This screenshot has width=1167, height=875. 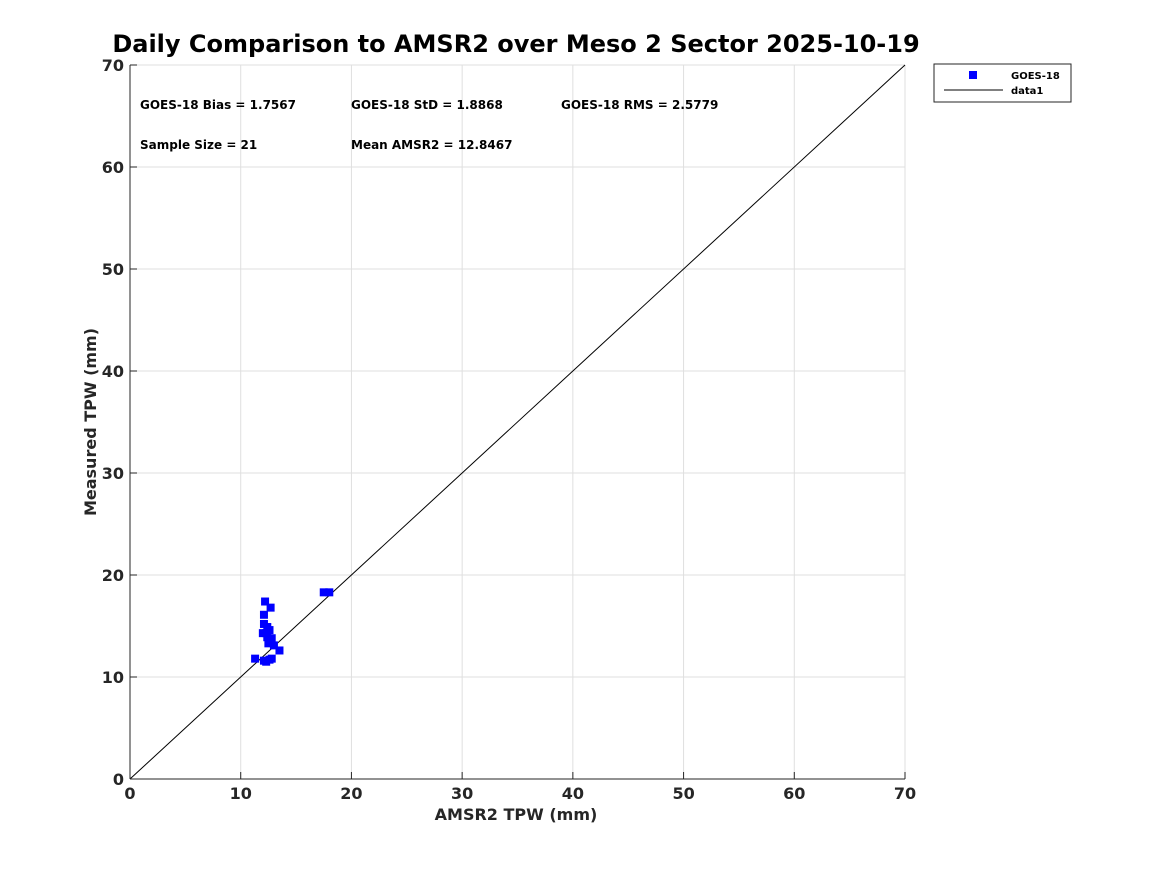 What do you see at coordinates (431, 145) in the screenshot?
I see `stat-mean-amsr2: Mean AMSR2 = 12.8467` at bounding box center [431, 145].